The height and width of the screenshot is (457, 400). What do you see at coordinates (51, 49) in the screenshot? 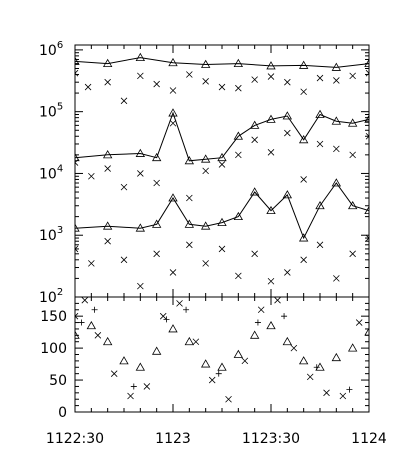
I see `y-tick-label: 10⁶` at bounding box center [51, 49].